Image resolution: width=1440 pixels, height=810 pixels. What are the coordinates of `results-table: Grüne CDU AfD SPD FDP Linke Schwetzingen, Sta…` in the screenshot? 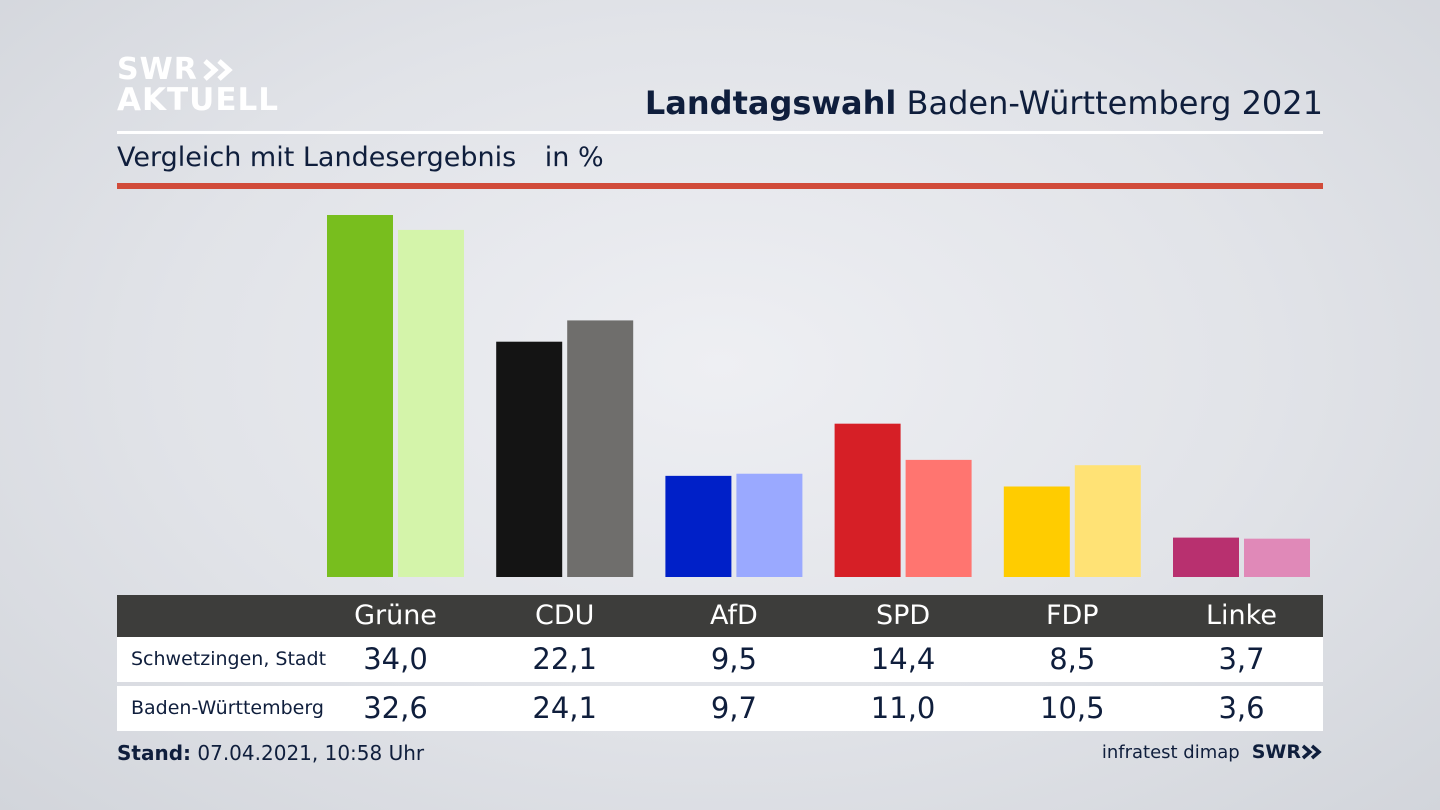 It's located at (720, 663).